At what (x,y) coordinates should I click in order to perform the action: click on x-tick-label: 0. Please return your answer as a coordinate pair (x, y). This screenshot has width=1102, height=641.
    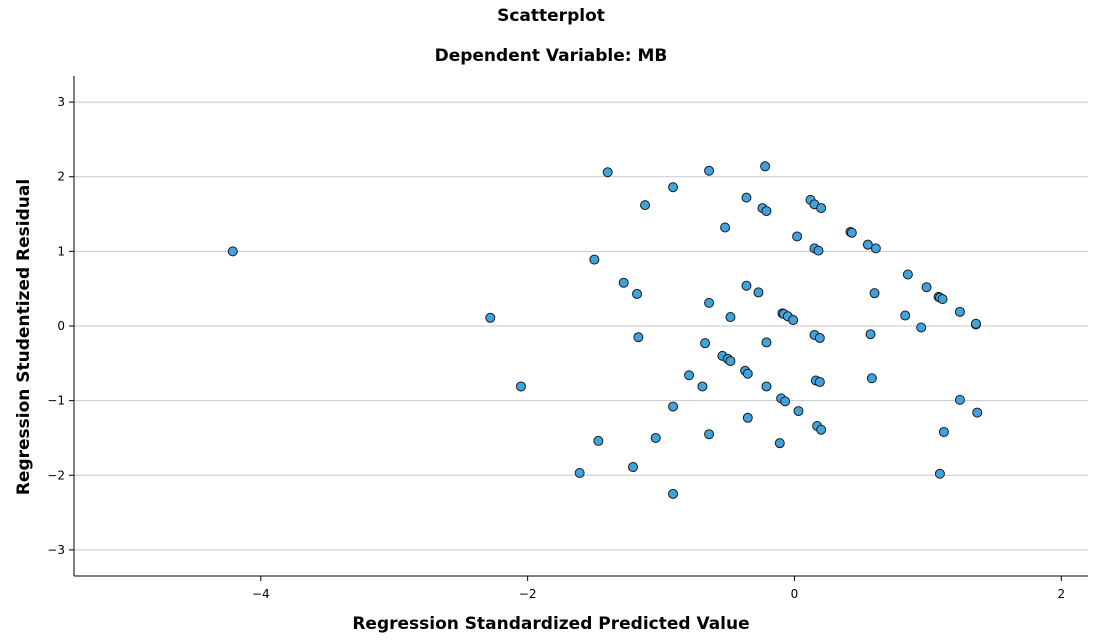
    Looking at the image, I should click on (795, 594).